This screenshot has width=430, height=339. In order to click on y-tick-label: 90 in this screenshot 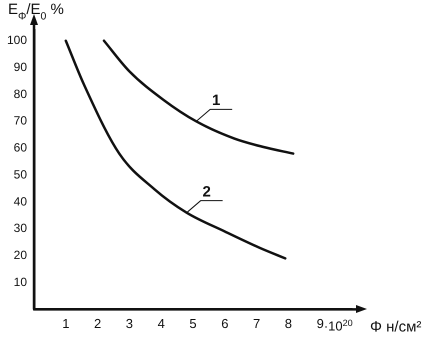, I will do `click(21, 67)`.